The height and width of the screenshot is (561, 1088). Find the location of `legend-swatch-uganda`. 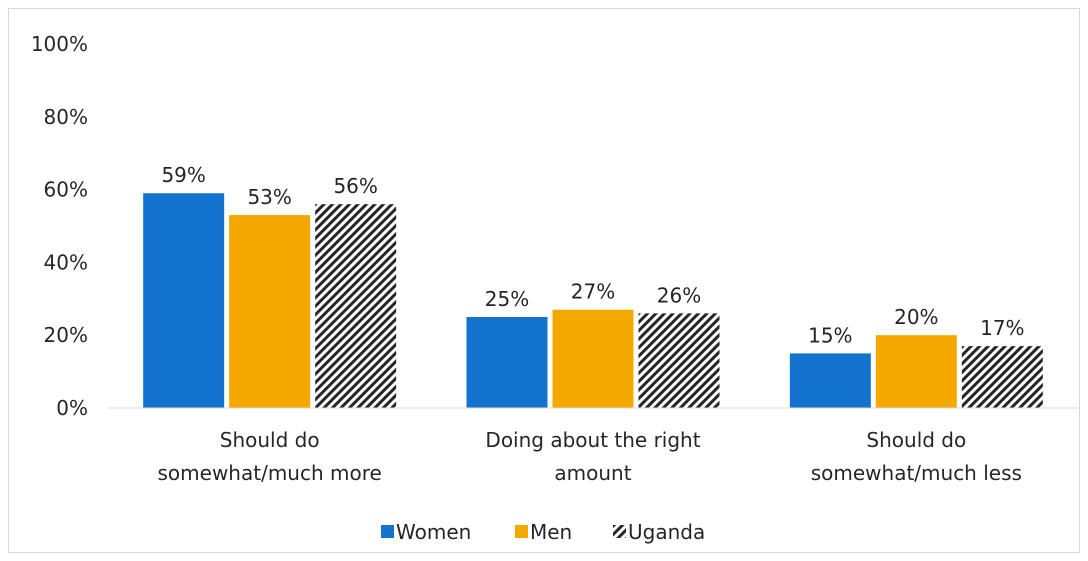

legend-swatch-uganda is located at coordinates (619, 531).